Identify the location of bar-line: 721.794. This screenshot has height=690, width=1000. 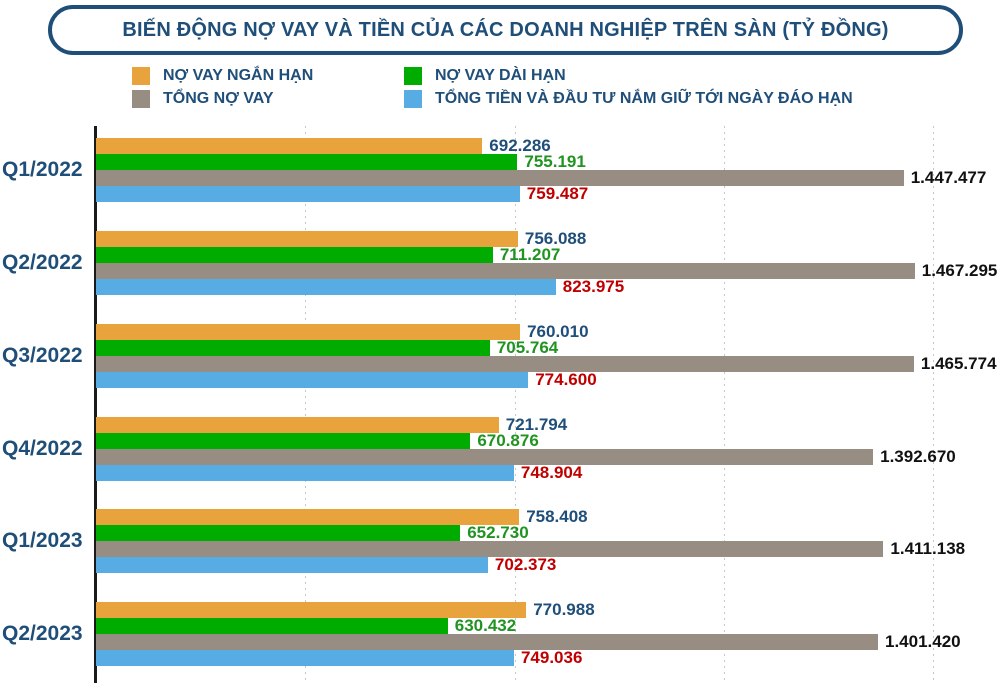
(526, 424).